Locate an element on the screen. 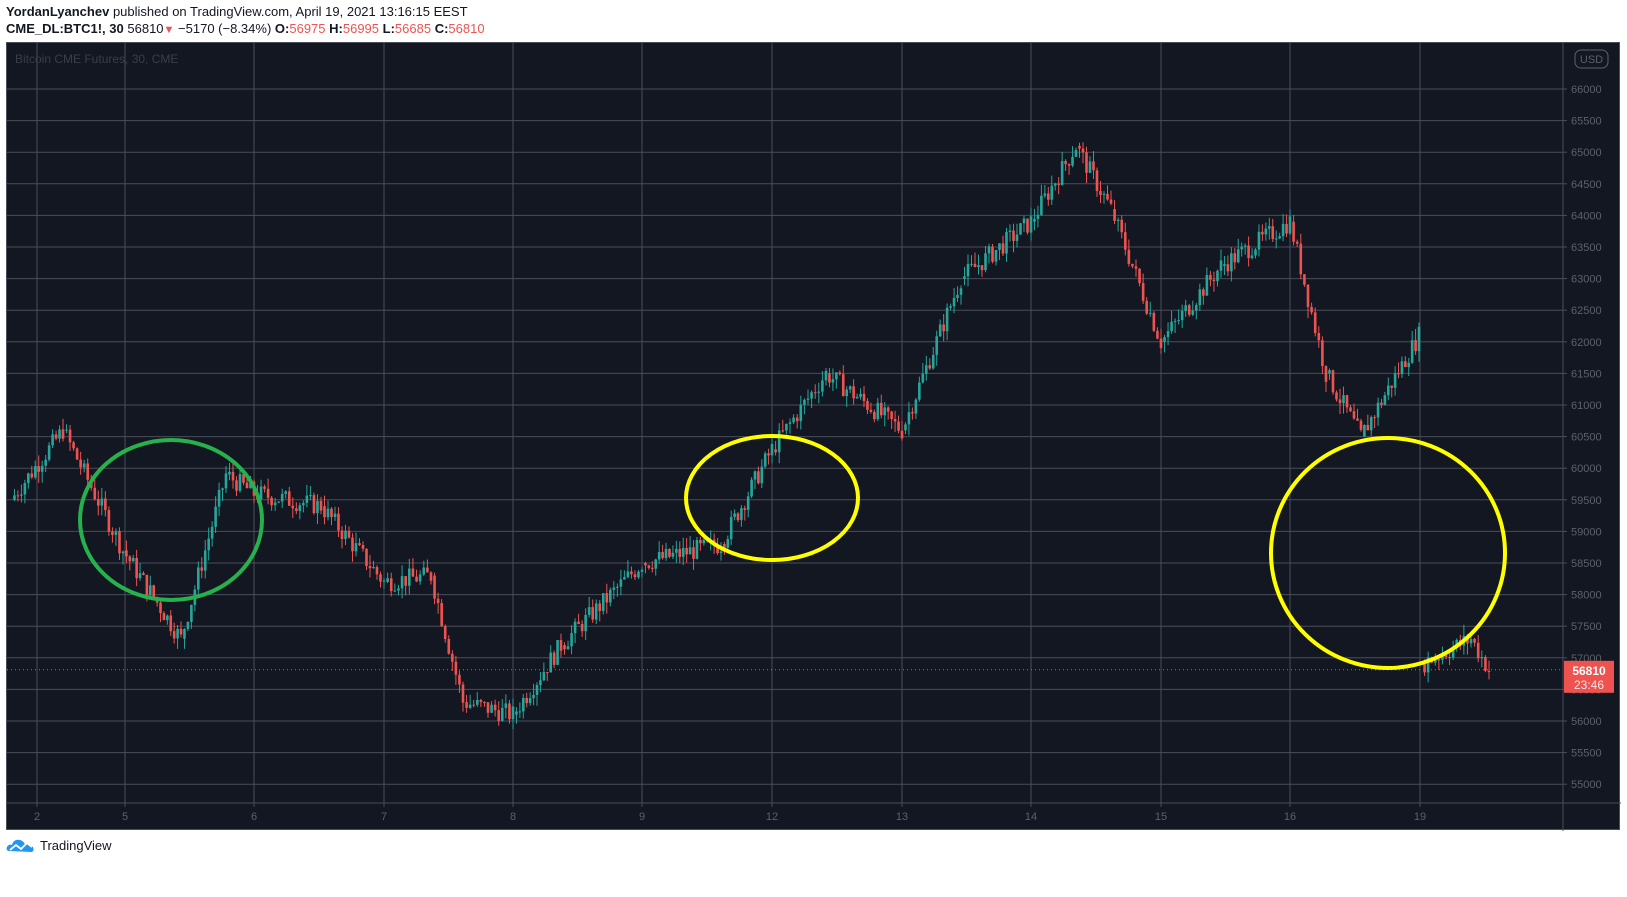  tradingview-footer: TradingView is located at coordinates (59, 845).